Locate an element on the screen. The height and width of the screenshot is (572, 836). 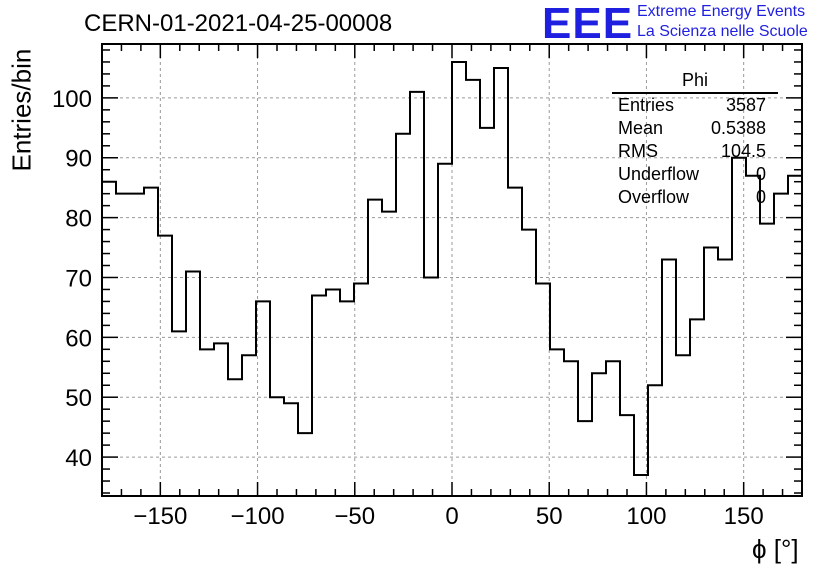
x-tick-label: −150 is located at coordinates (160, 516).